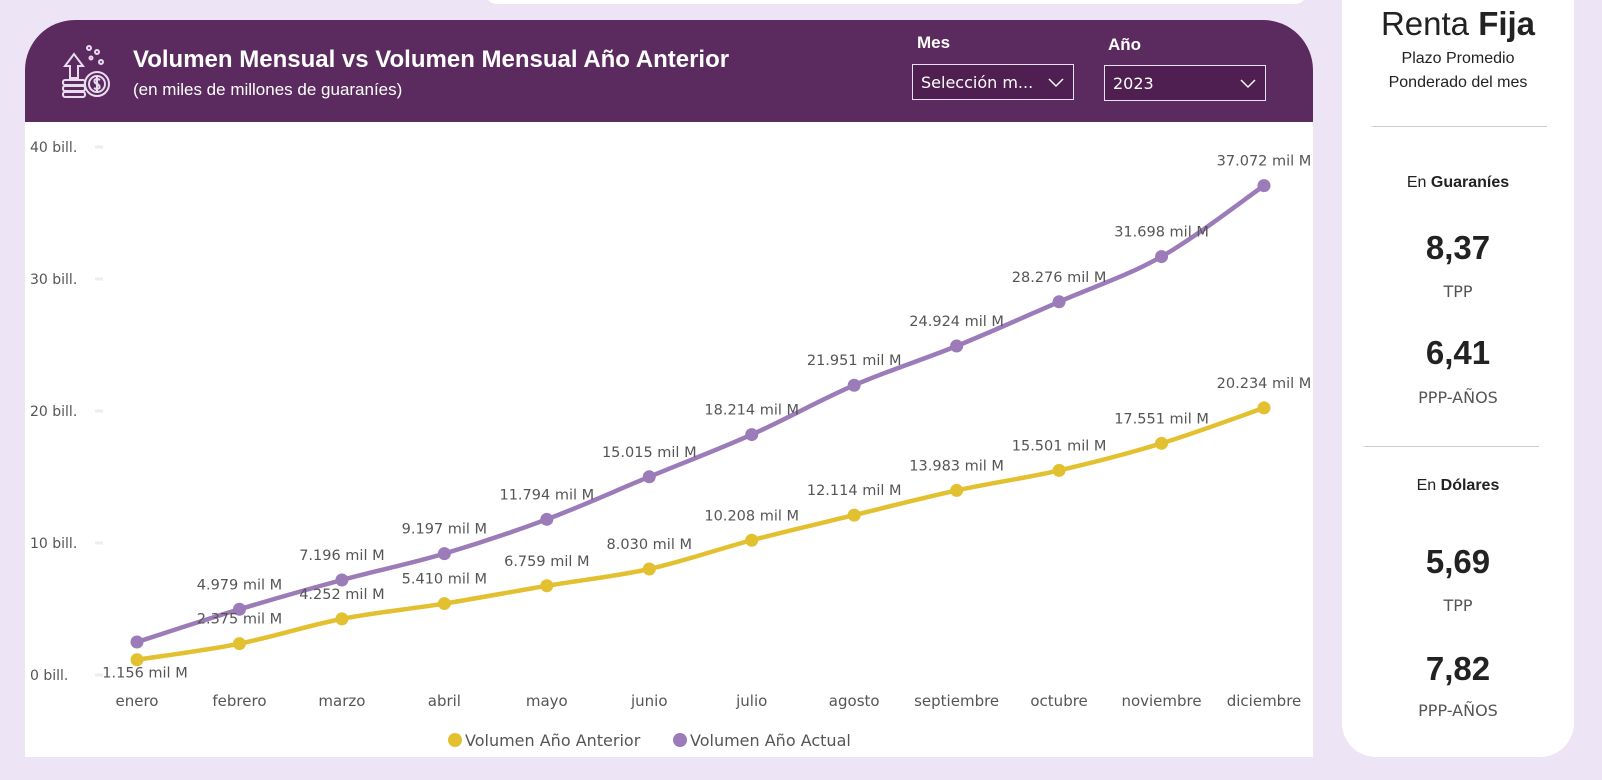 The height and width of the screenshot is (780, 1602). I want to click on data-label: 24.924 mil M, so click(956, 322).